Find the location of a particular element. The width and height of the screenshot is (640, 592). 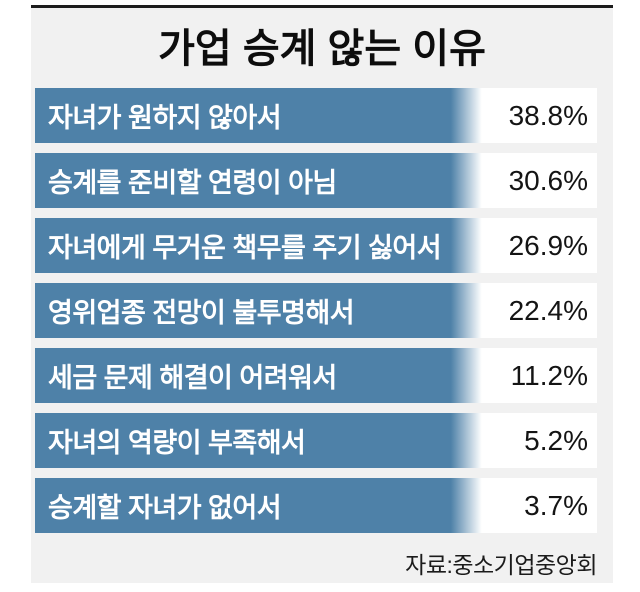

percent-value: 26.9% is located at coordinates (548, 245).